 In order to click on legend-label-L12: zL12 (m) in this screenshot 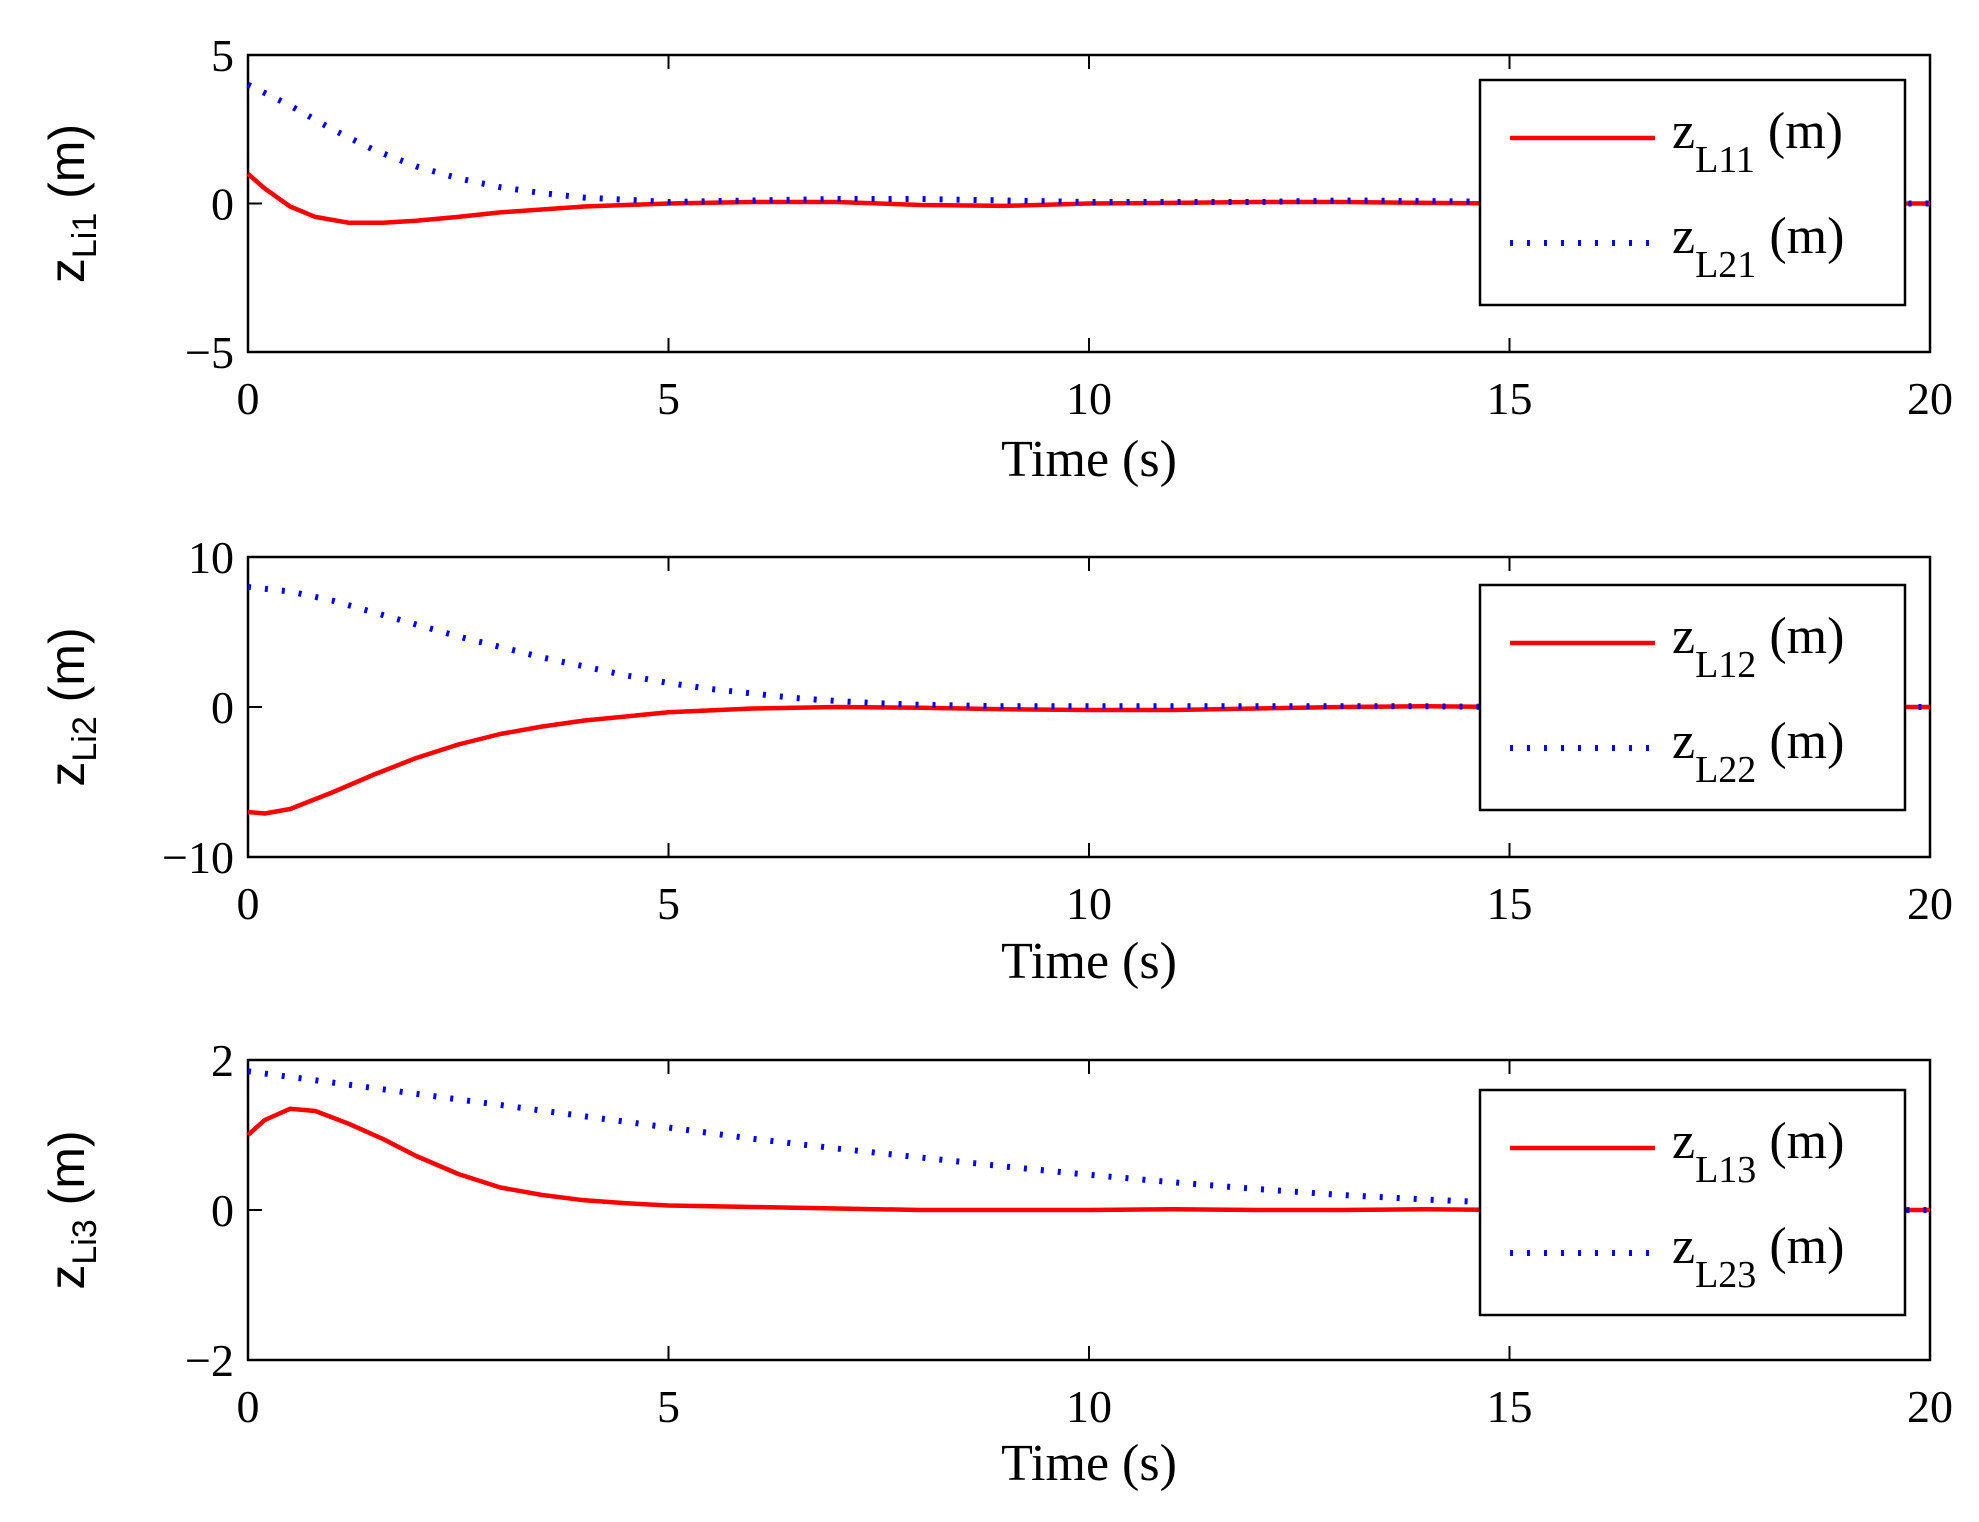, I will do `click(1758, 647)`.